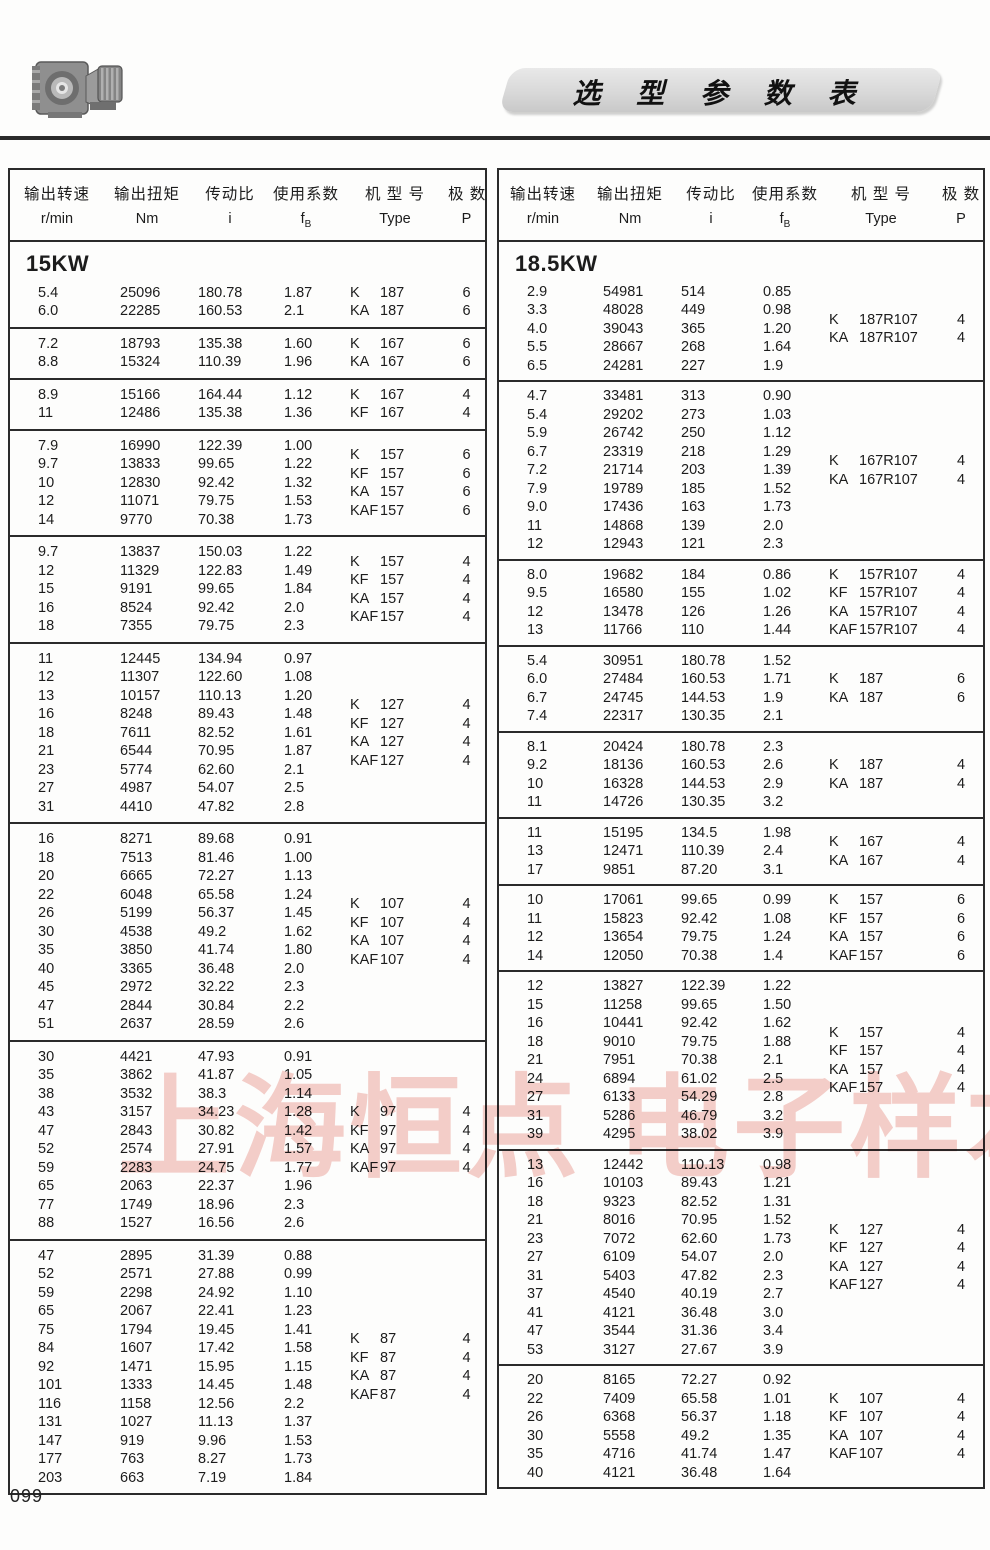  I want to click on cell-output-torque: 6048, so click(136, 894).